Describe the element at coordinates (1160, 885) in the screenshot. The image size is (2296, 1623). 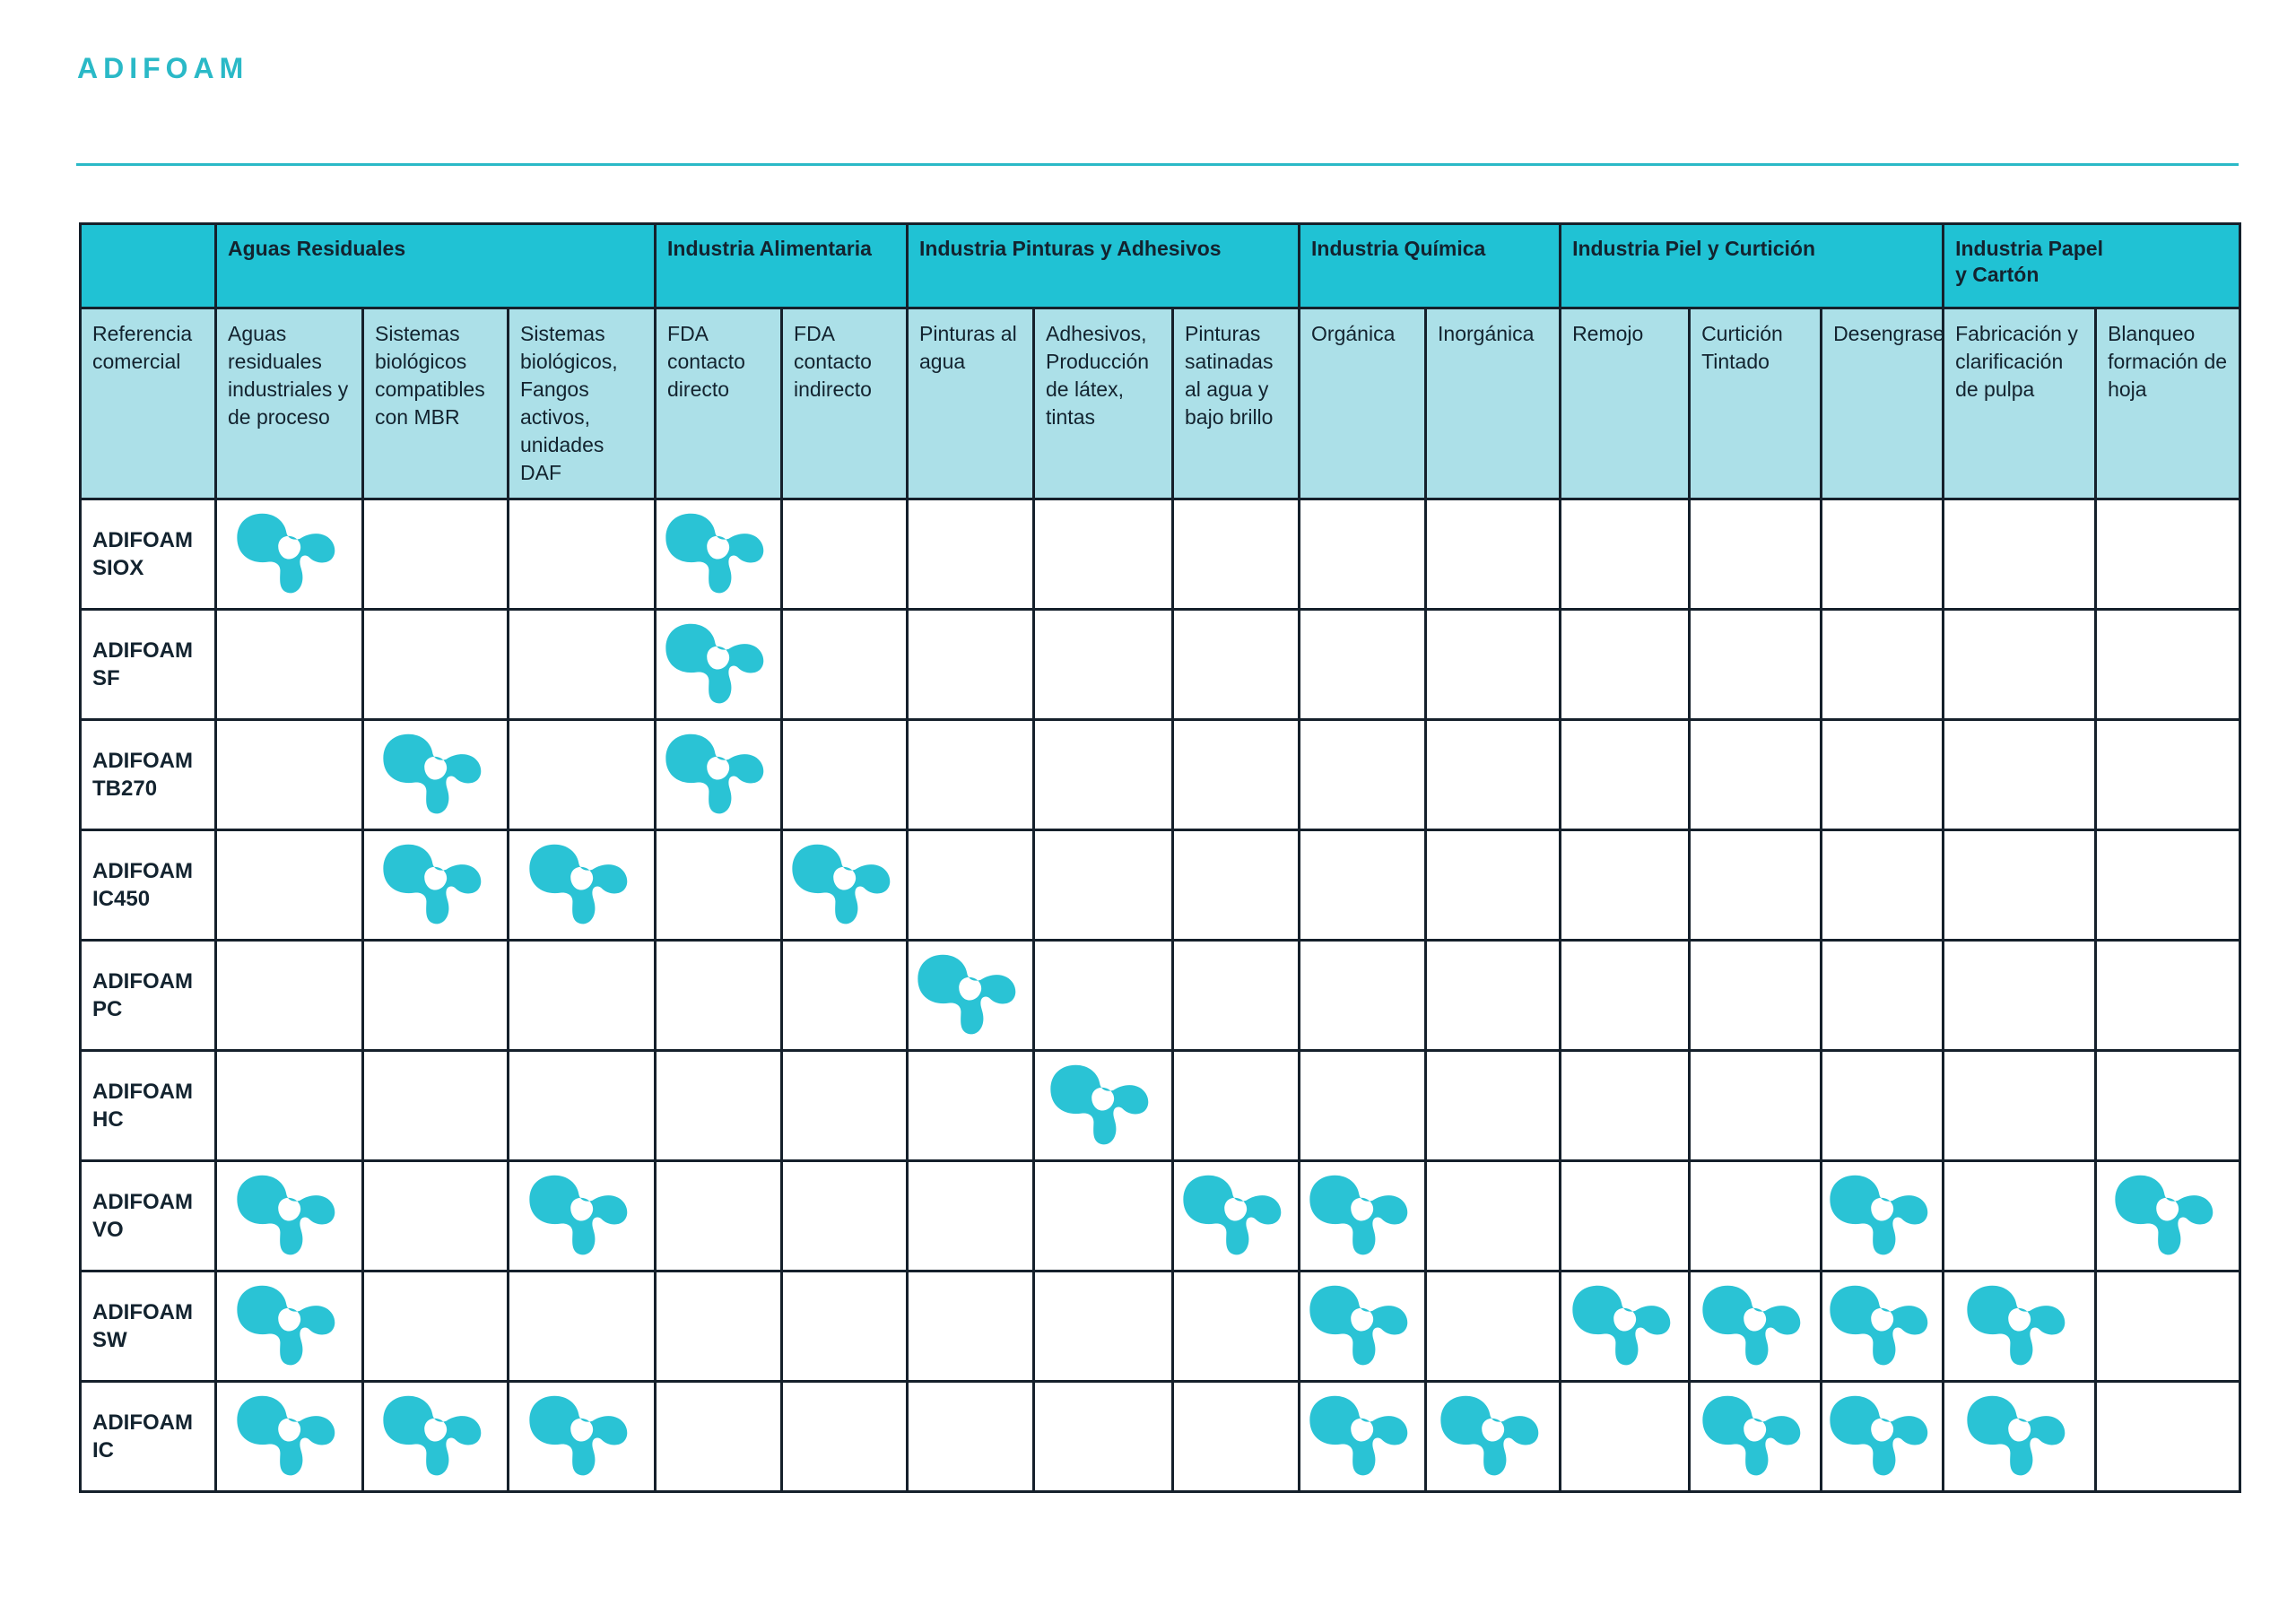
I see `table-row: ADIFOAM IC450` at that location.